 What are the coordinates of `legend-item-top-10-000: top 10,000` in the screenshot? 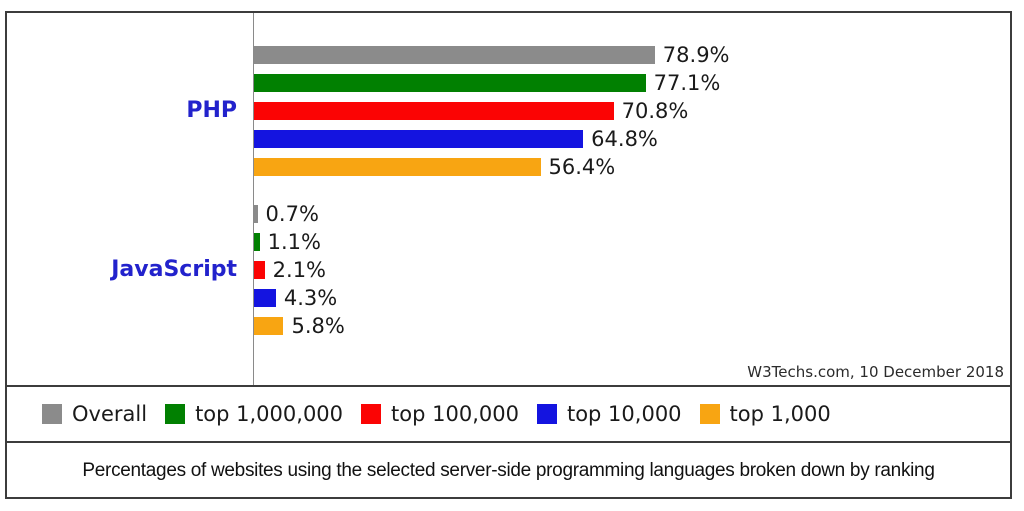 It's located at (609, 414).